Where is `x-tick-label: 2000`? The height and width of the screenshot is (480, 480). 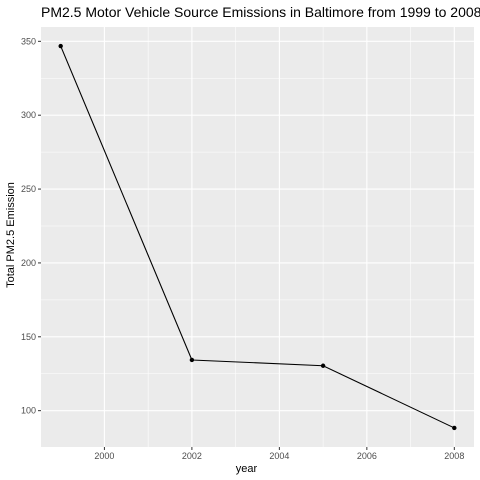 x-tick-label: 2000 is located at coordinates (104, 456).